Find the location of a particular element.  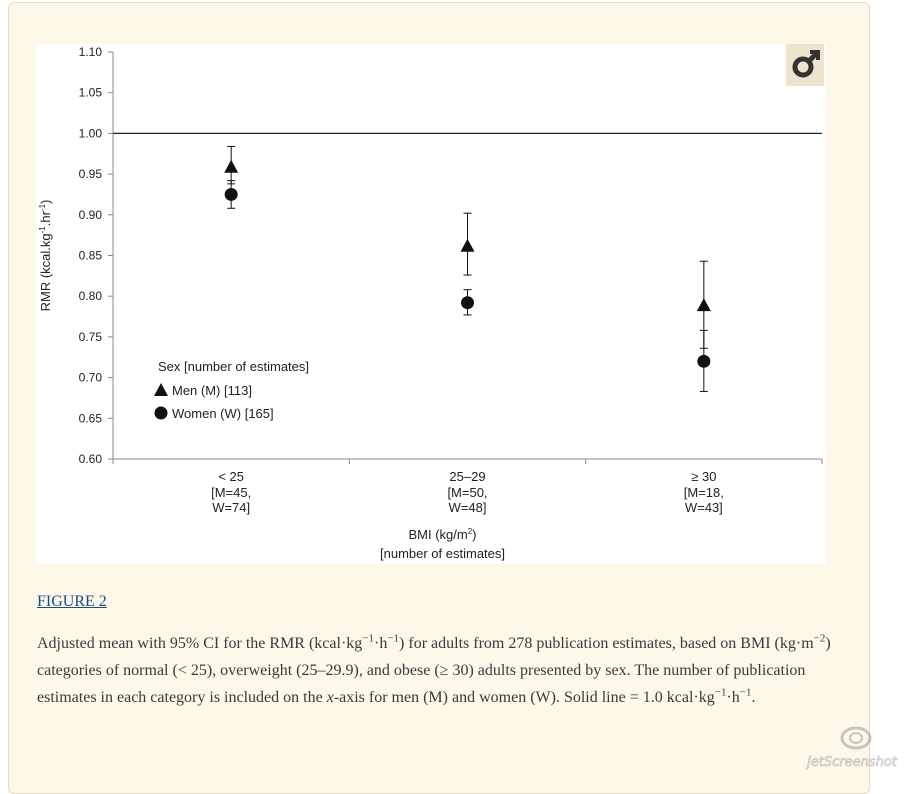

x-category-count: W=43] is located at coordinates (704, 507).